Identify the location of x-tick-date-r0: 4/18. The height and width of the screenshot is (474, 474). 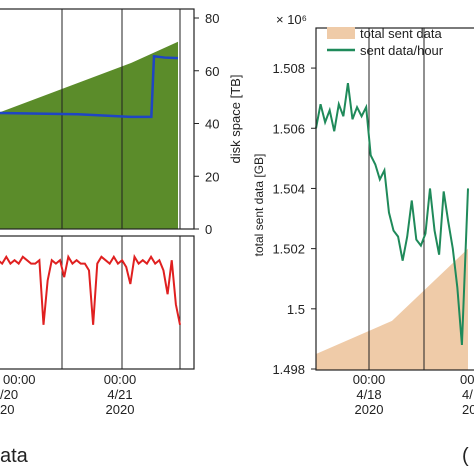
(368, 394).